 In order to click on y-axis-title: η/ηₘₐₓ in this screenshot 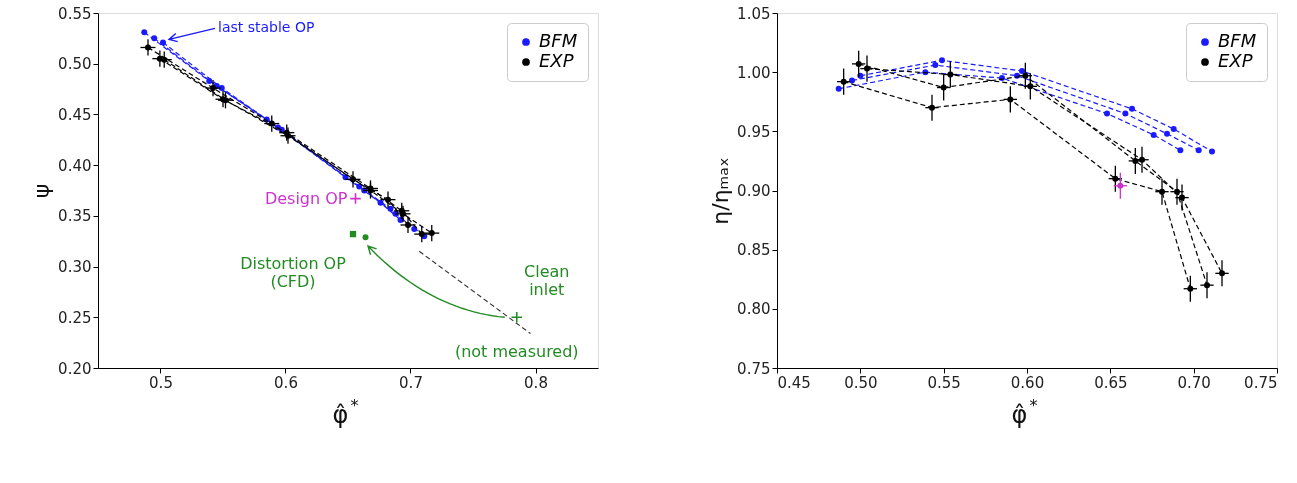, I will do `click(721, 191)`.